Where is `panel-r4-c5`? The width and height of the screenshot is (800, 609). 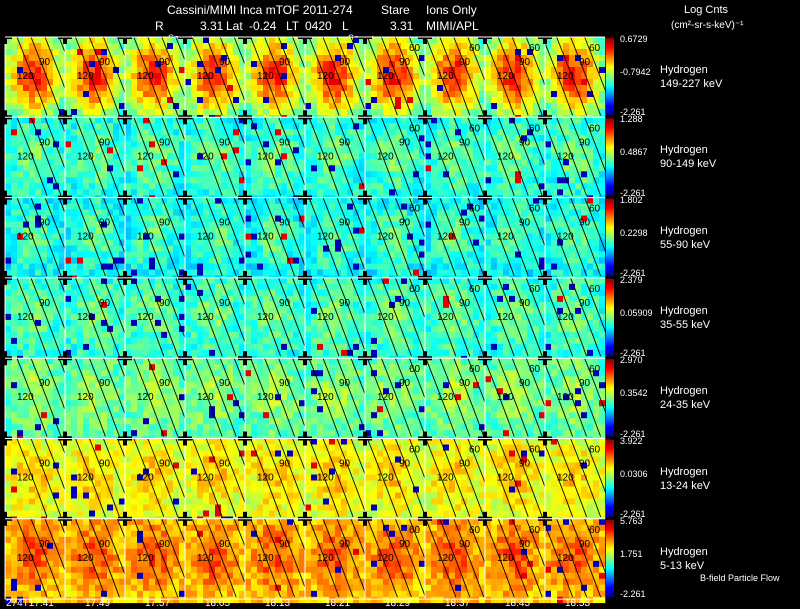 panel-r4-c5 is located at coordinates (335, 400).